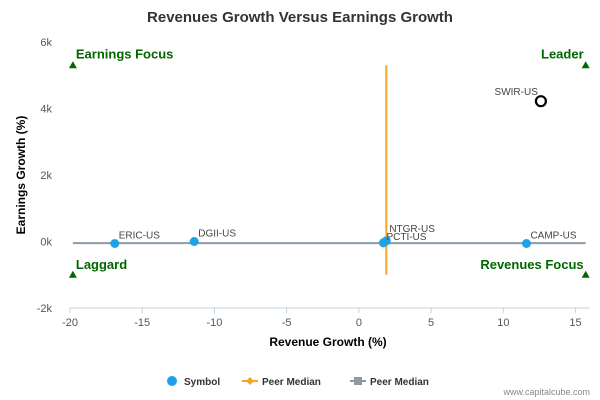  Describe the element at coordinates (72, 65) in the screenshot. I see `quadrant-marker-earnings-focus` at that location.